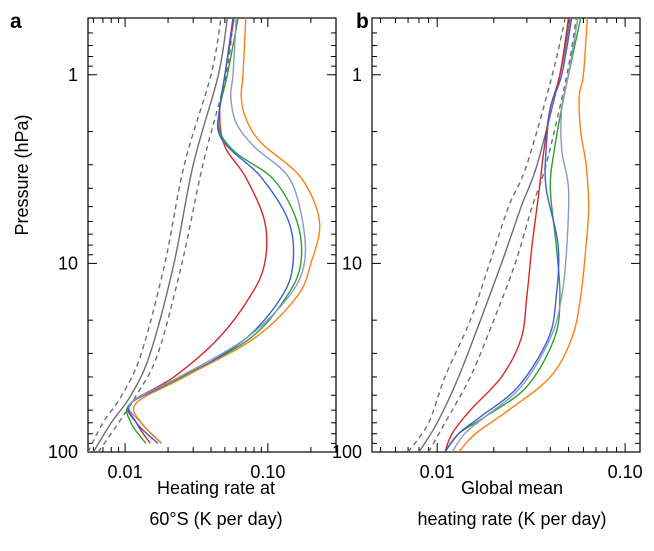 This screenshot has width=654, height=551. I want to click on panel-b-xlabel-line-1: Global mean, so click(512, 488).